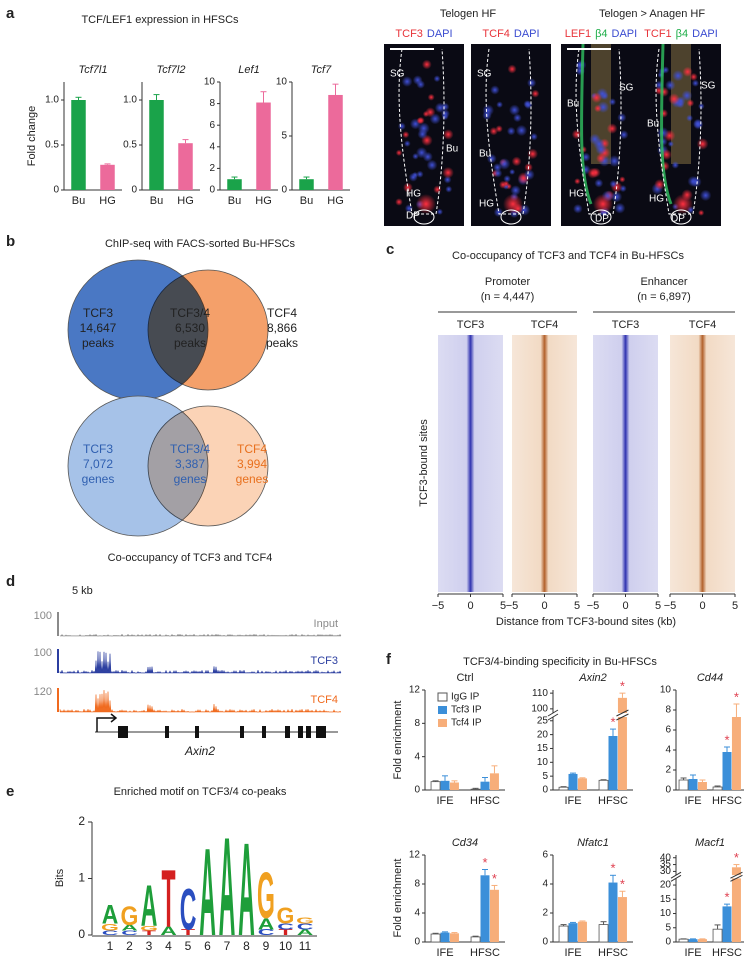 The height and width of the screenshot is (962, 751). Describe the element at coordinates (171, 70) in the screenshot. I see `chart-title: Tcf7l2` at that location.